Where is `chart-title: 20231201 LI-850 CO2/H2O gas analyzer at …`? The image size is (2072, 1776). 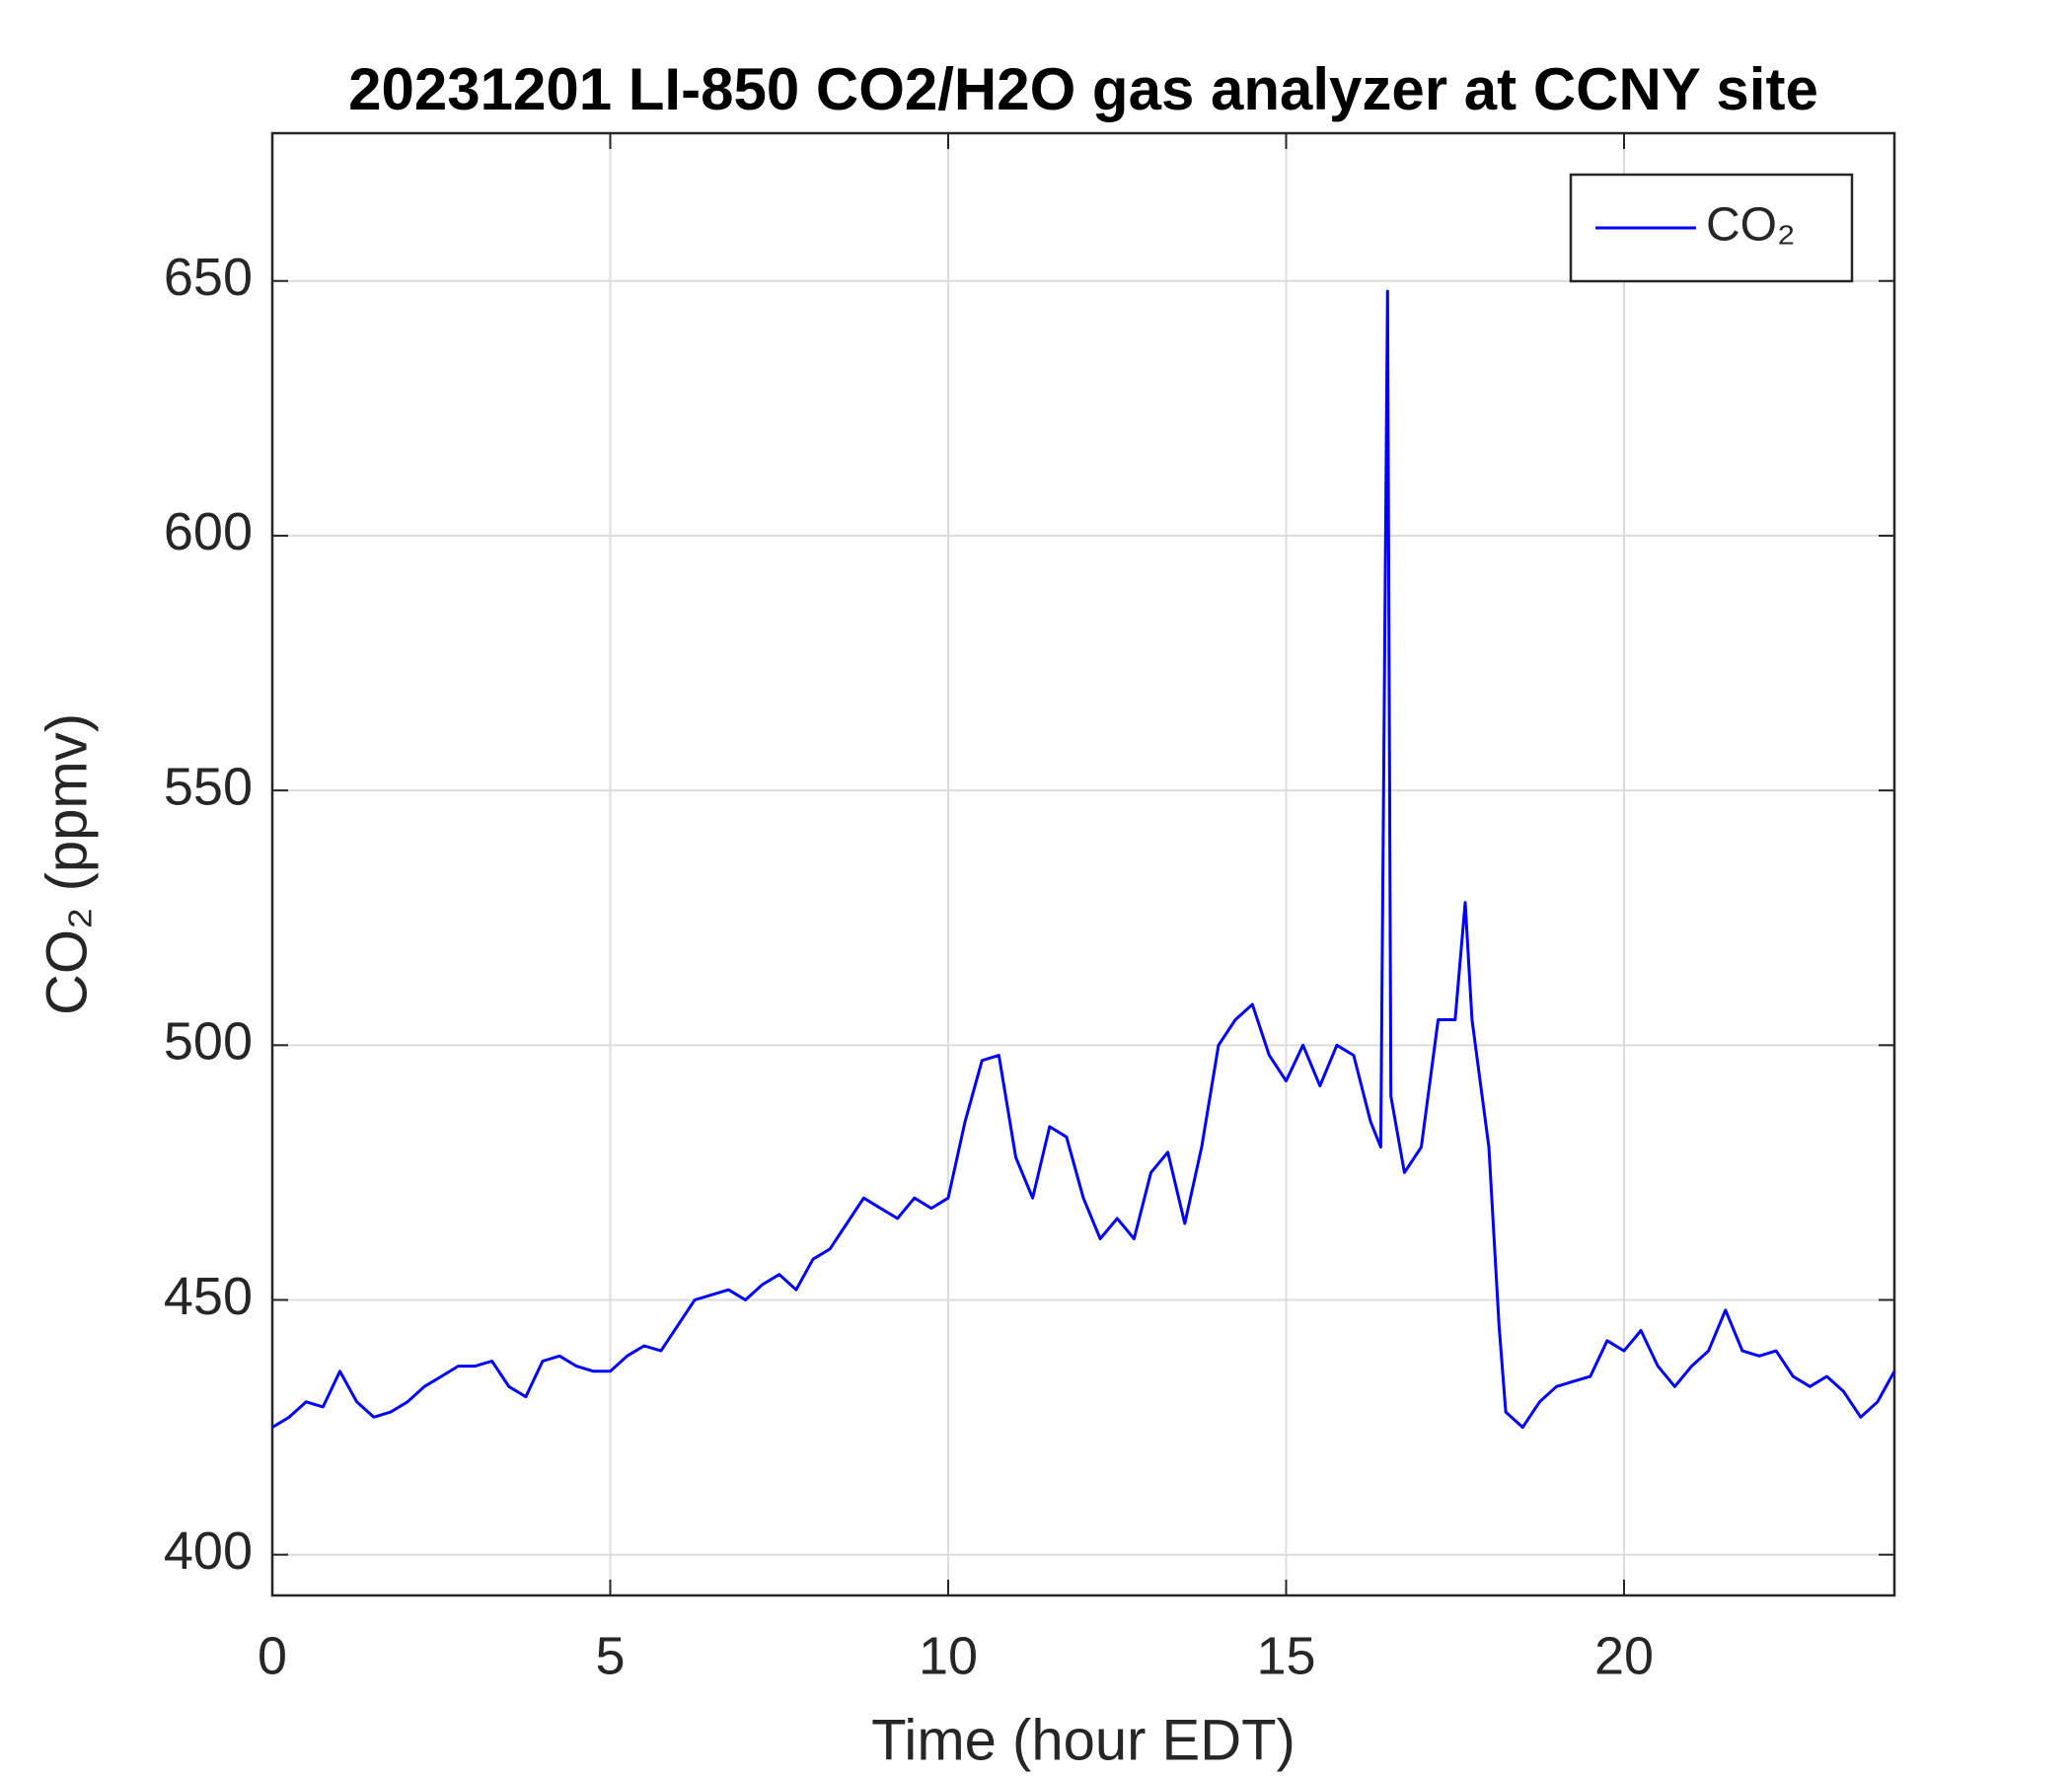
chart-title: 20231201 LI-850 CO2/H2O gas analyzer at … is located at coordinates (1083, 89).